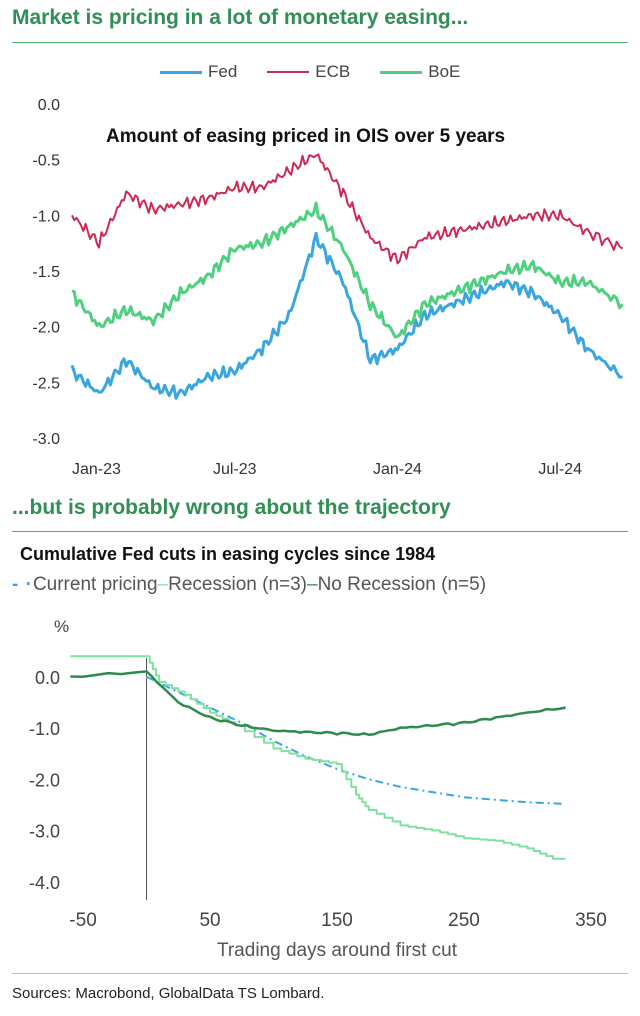 The height and width of the screenshot is (1016, 640). Describe the element at coordinates (402, 584) in the screenshot. I see `legend-norecession-label: No Recession (n=5)` at that location.